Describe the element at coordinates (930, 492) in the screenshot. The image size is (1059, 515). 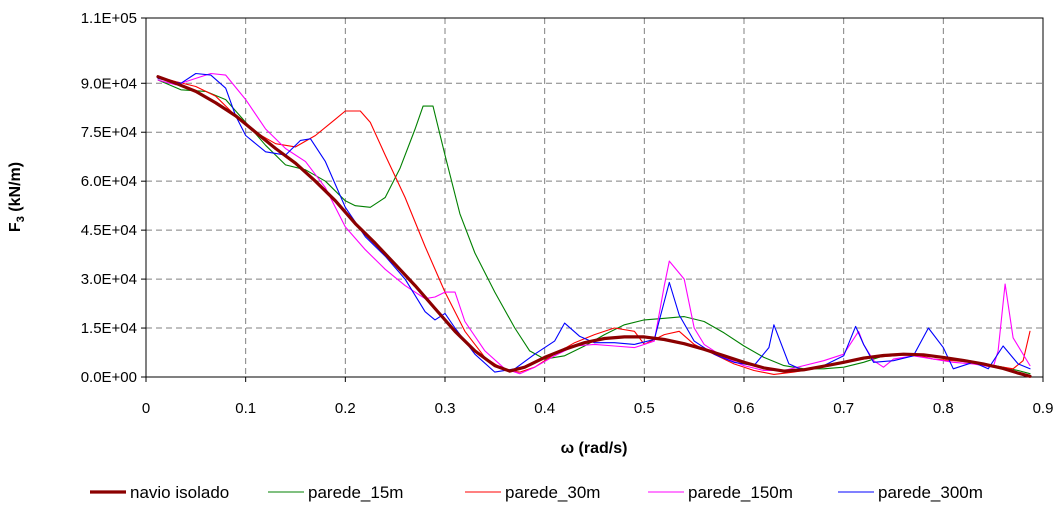
I see `legend-label-parede-300m: parede_300m` at that location.